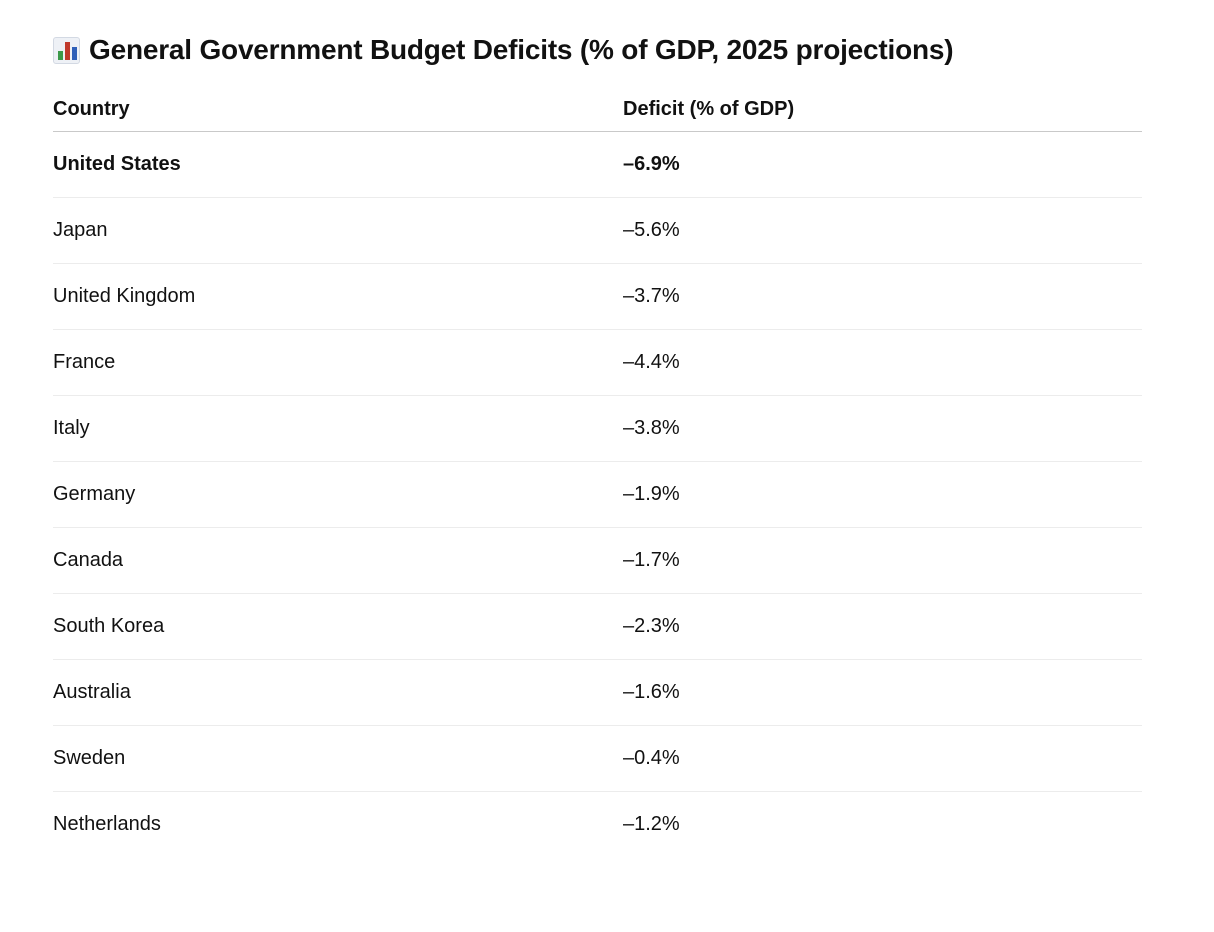 Image resolution: width=1214 pixels, height=932 pixels. I want to click on country-cell: United Kingdom, so click(338, 296).